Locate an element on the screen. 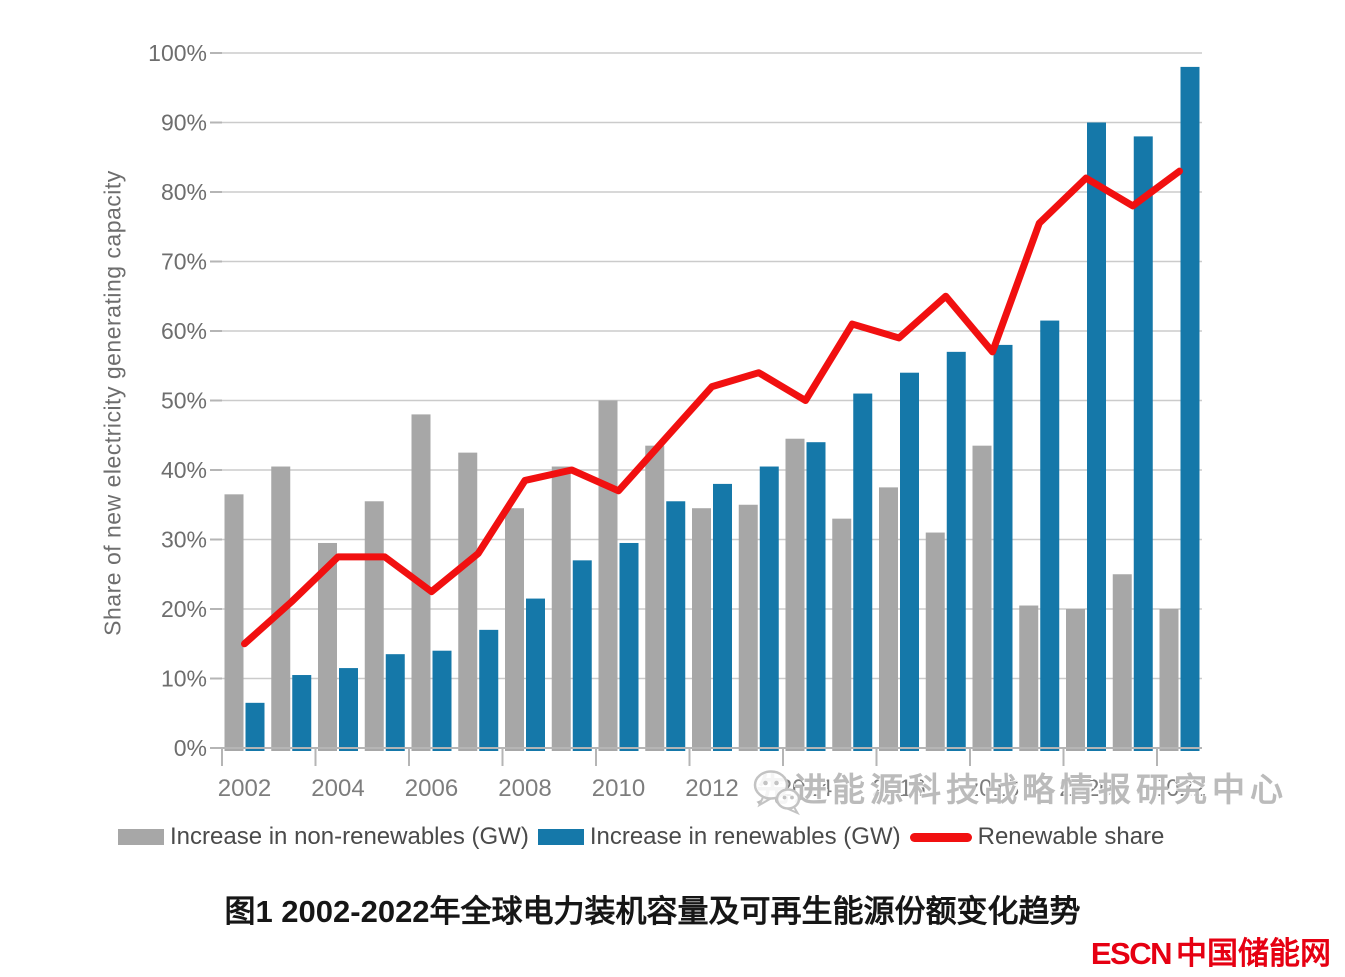 The width and height of the screenshot is (1345, 977). x-tick-label: 2018 is located at coordinates (992, 788).